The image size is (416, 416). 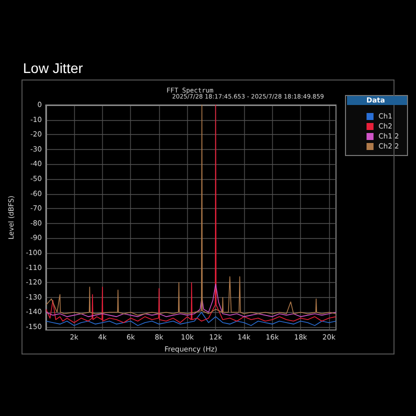 I want to click on chart-title: Low Jitter, so click(x=53, y=68).